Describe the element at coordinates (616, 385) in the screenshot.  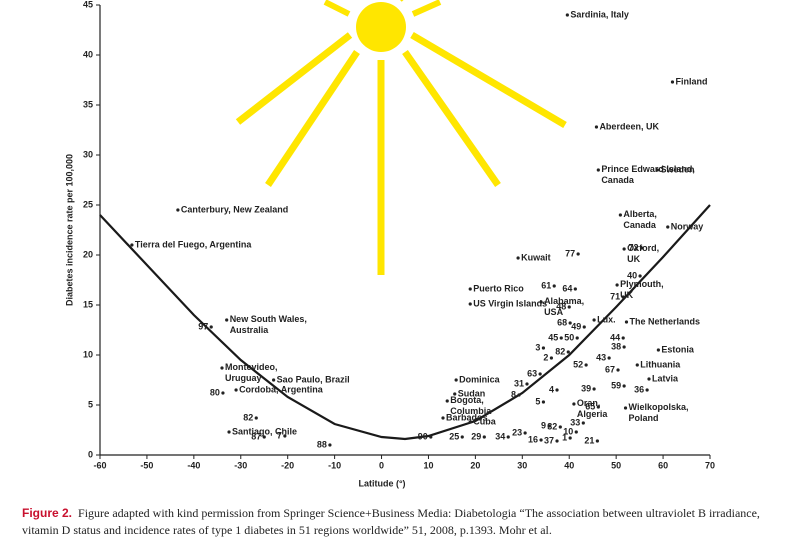
I see `point-label: 59` at that location.